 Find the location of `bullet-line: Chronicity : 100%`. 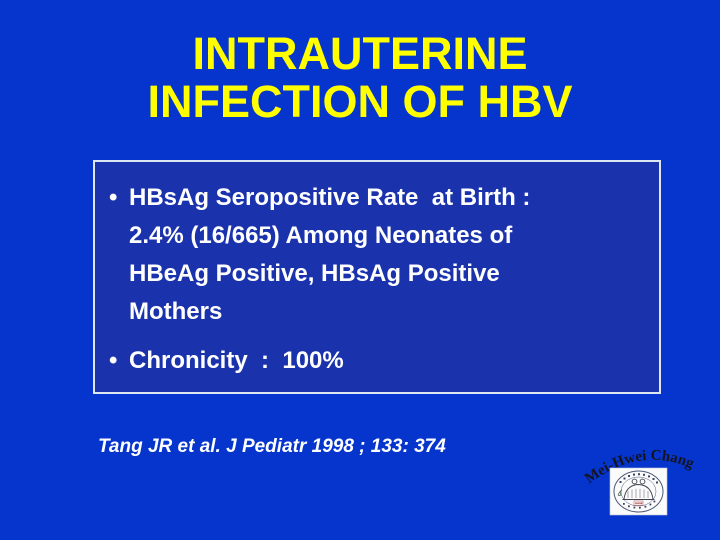

bullet-line: Chronicity : 100% is located at coordinates (236, 360).